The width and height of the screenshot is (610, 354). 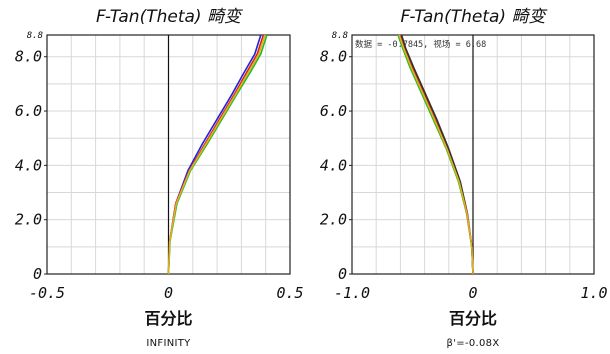 I want to click on cursor-readout: 数据 = -0.7845, 视场 = 6.68, so click(x=420, y=44).